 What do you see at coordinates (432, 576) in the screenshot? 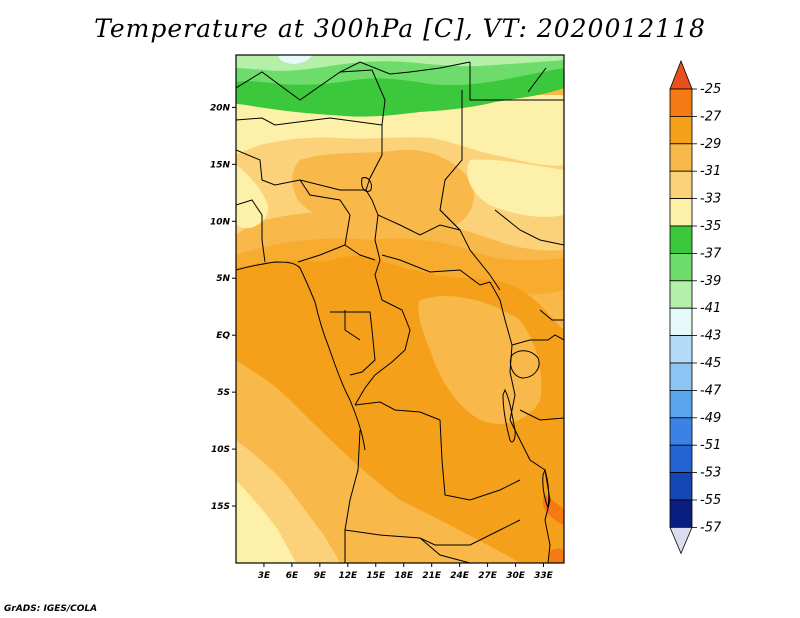
I see `x-tick-label: 21E` at bounding box center [432, 576].